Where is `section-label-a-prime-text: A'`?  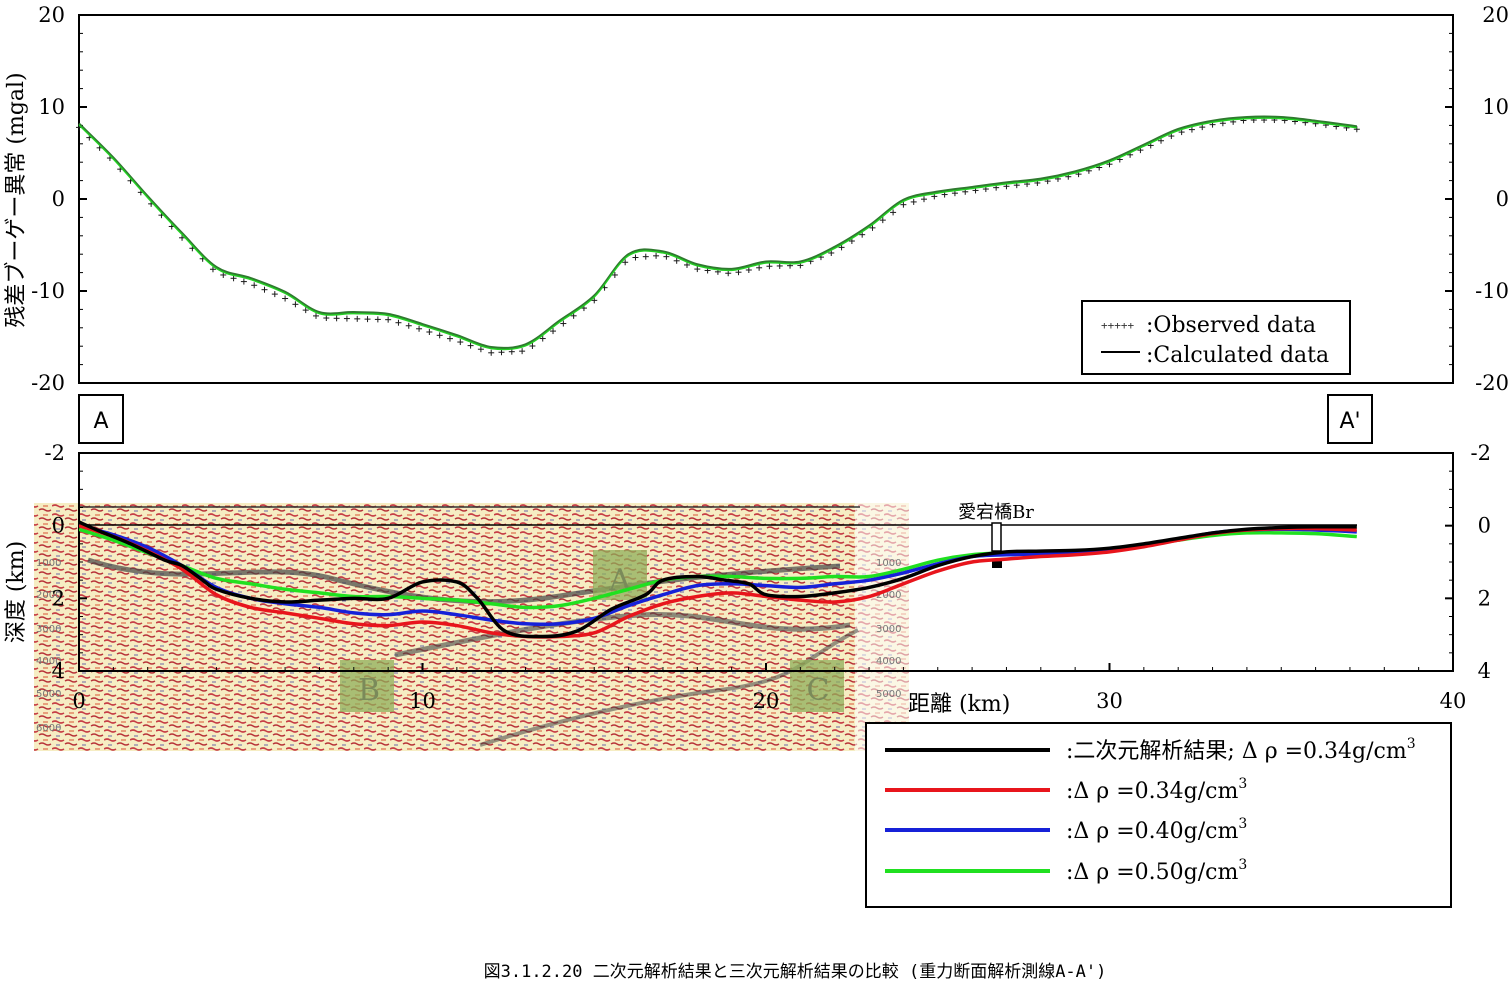 section-label-a-prime-text: A' is located at coordinates (1349, 421).